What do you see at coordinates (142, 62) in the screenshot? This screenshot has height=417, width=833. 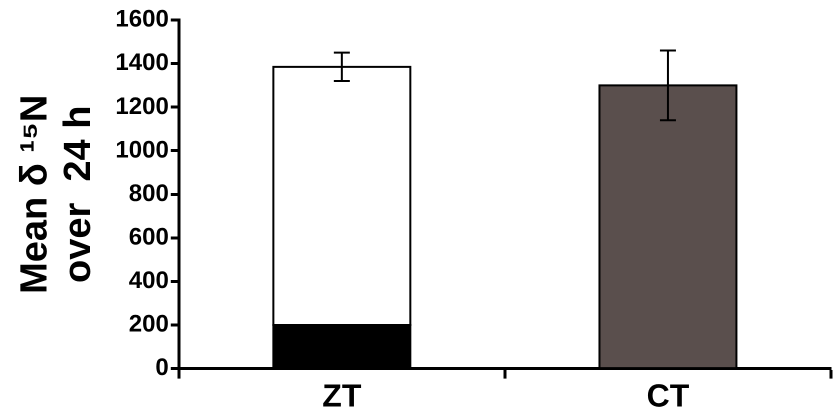 I see `y-tick-label: 1400` at bounding box center [142, 62].